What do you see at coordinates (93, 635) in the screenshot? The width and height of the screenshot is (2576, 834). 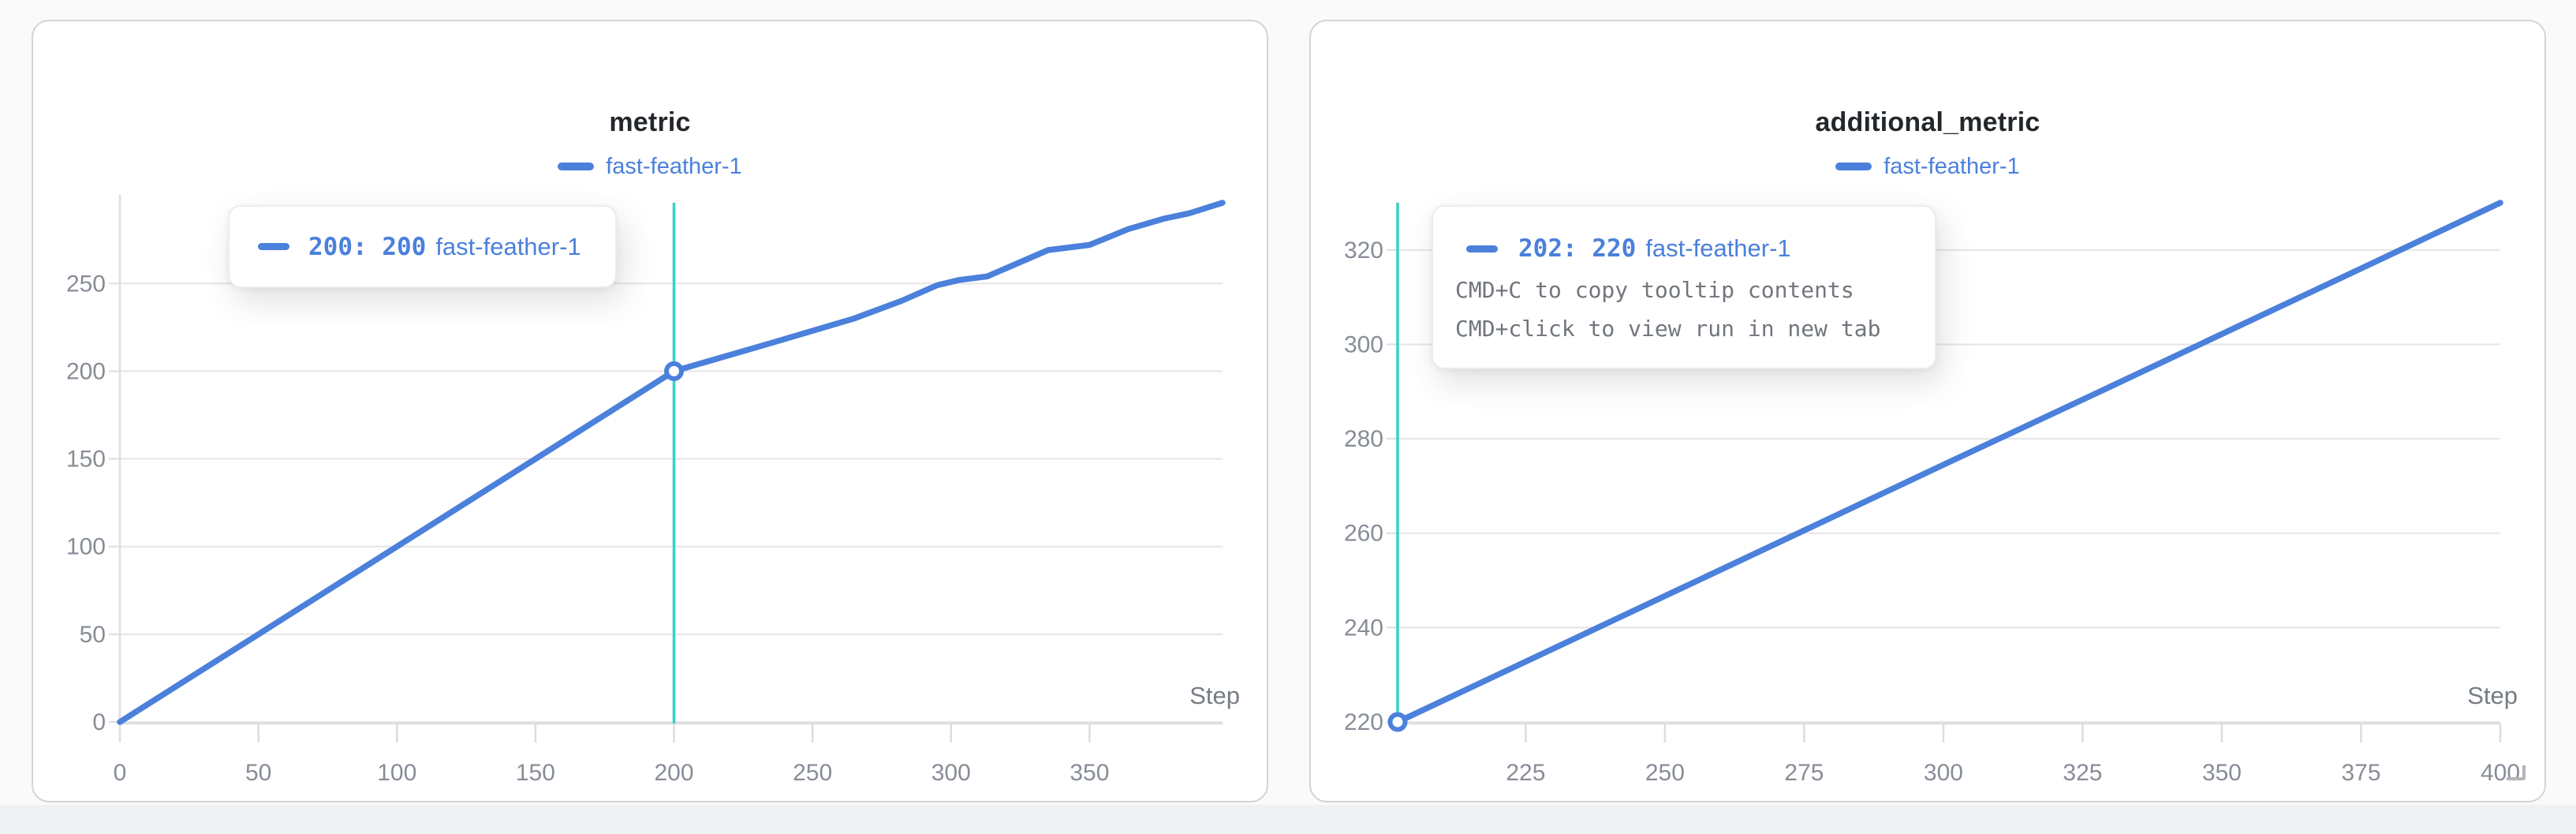 I see `y-tick-label: 50` at bounding box center [93, 635].